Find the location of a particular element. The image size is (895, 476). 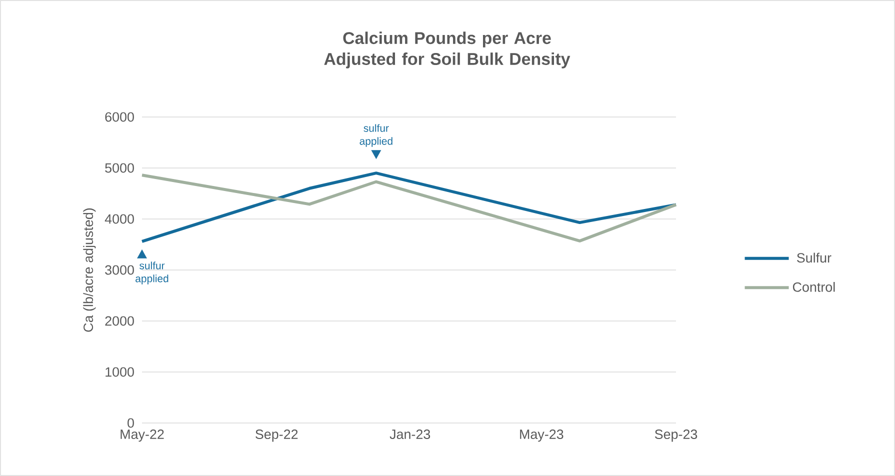

y-axis-title: Ca (lb/acre adjusted) is located at coordinates (89, 270).